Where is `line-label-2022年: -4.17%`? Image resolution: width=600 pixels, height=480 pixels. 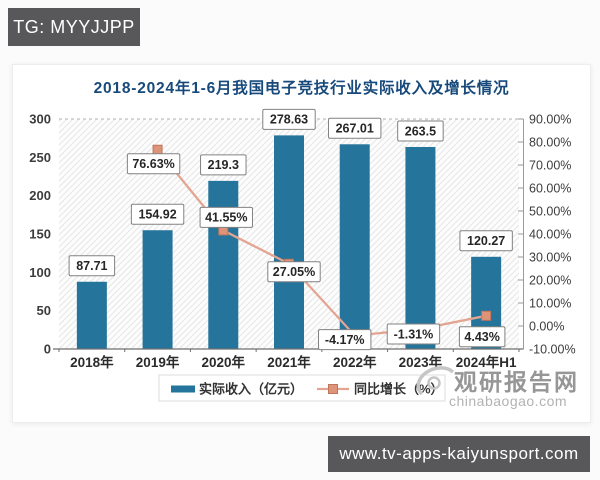 line-label-2022年: -4.17% is located at coordinates (345, 340).